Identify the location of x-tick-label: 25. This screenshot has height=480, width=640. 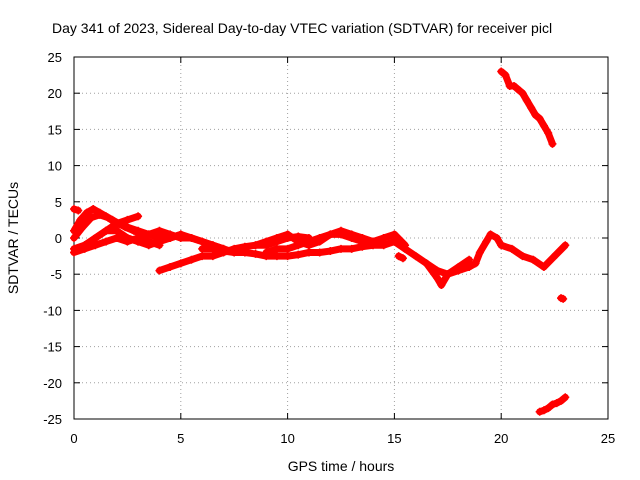
(608, 438).